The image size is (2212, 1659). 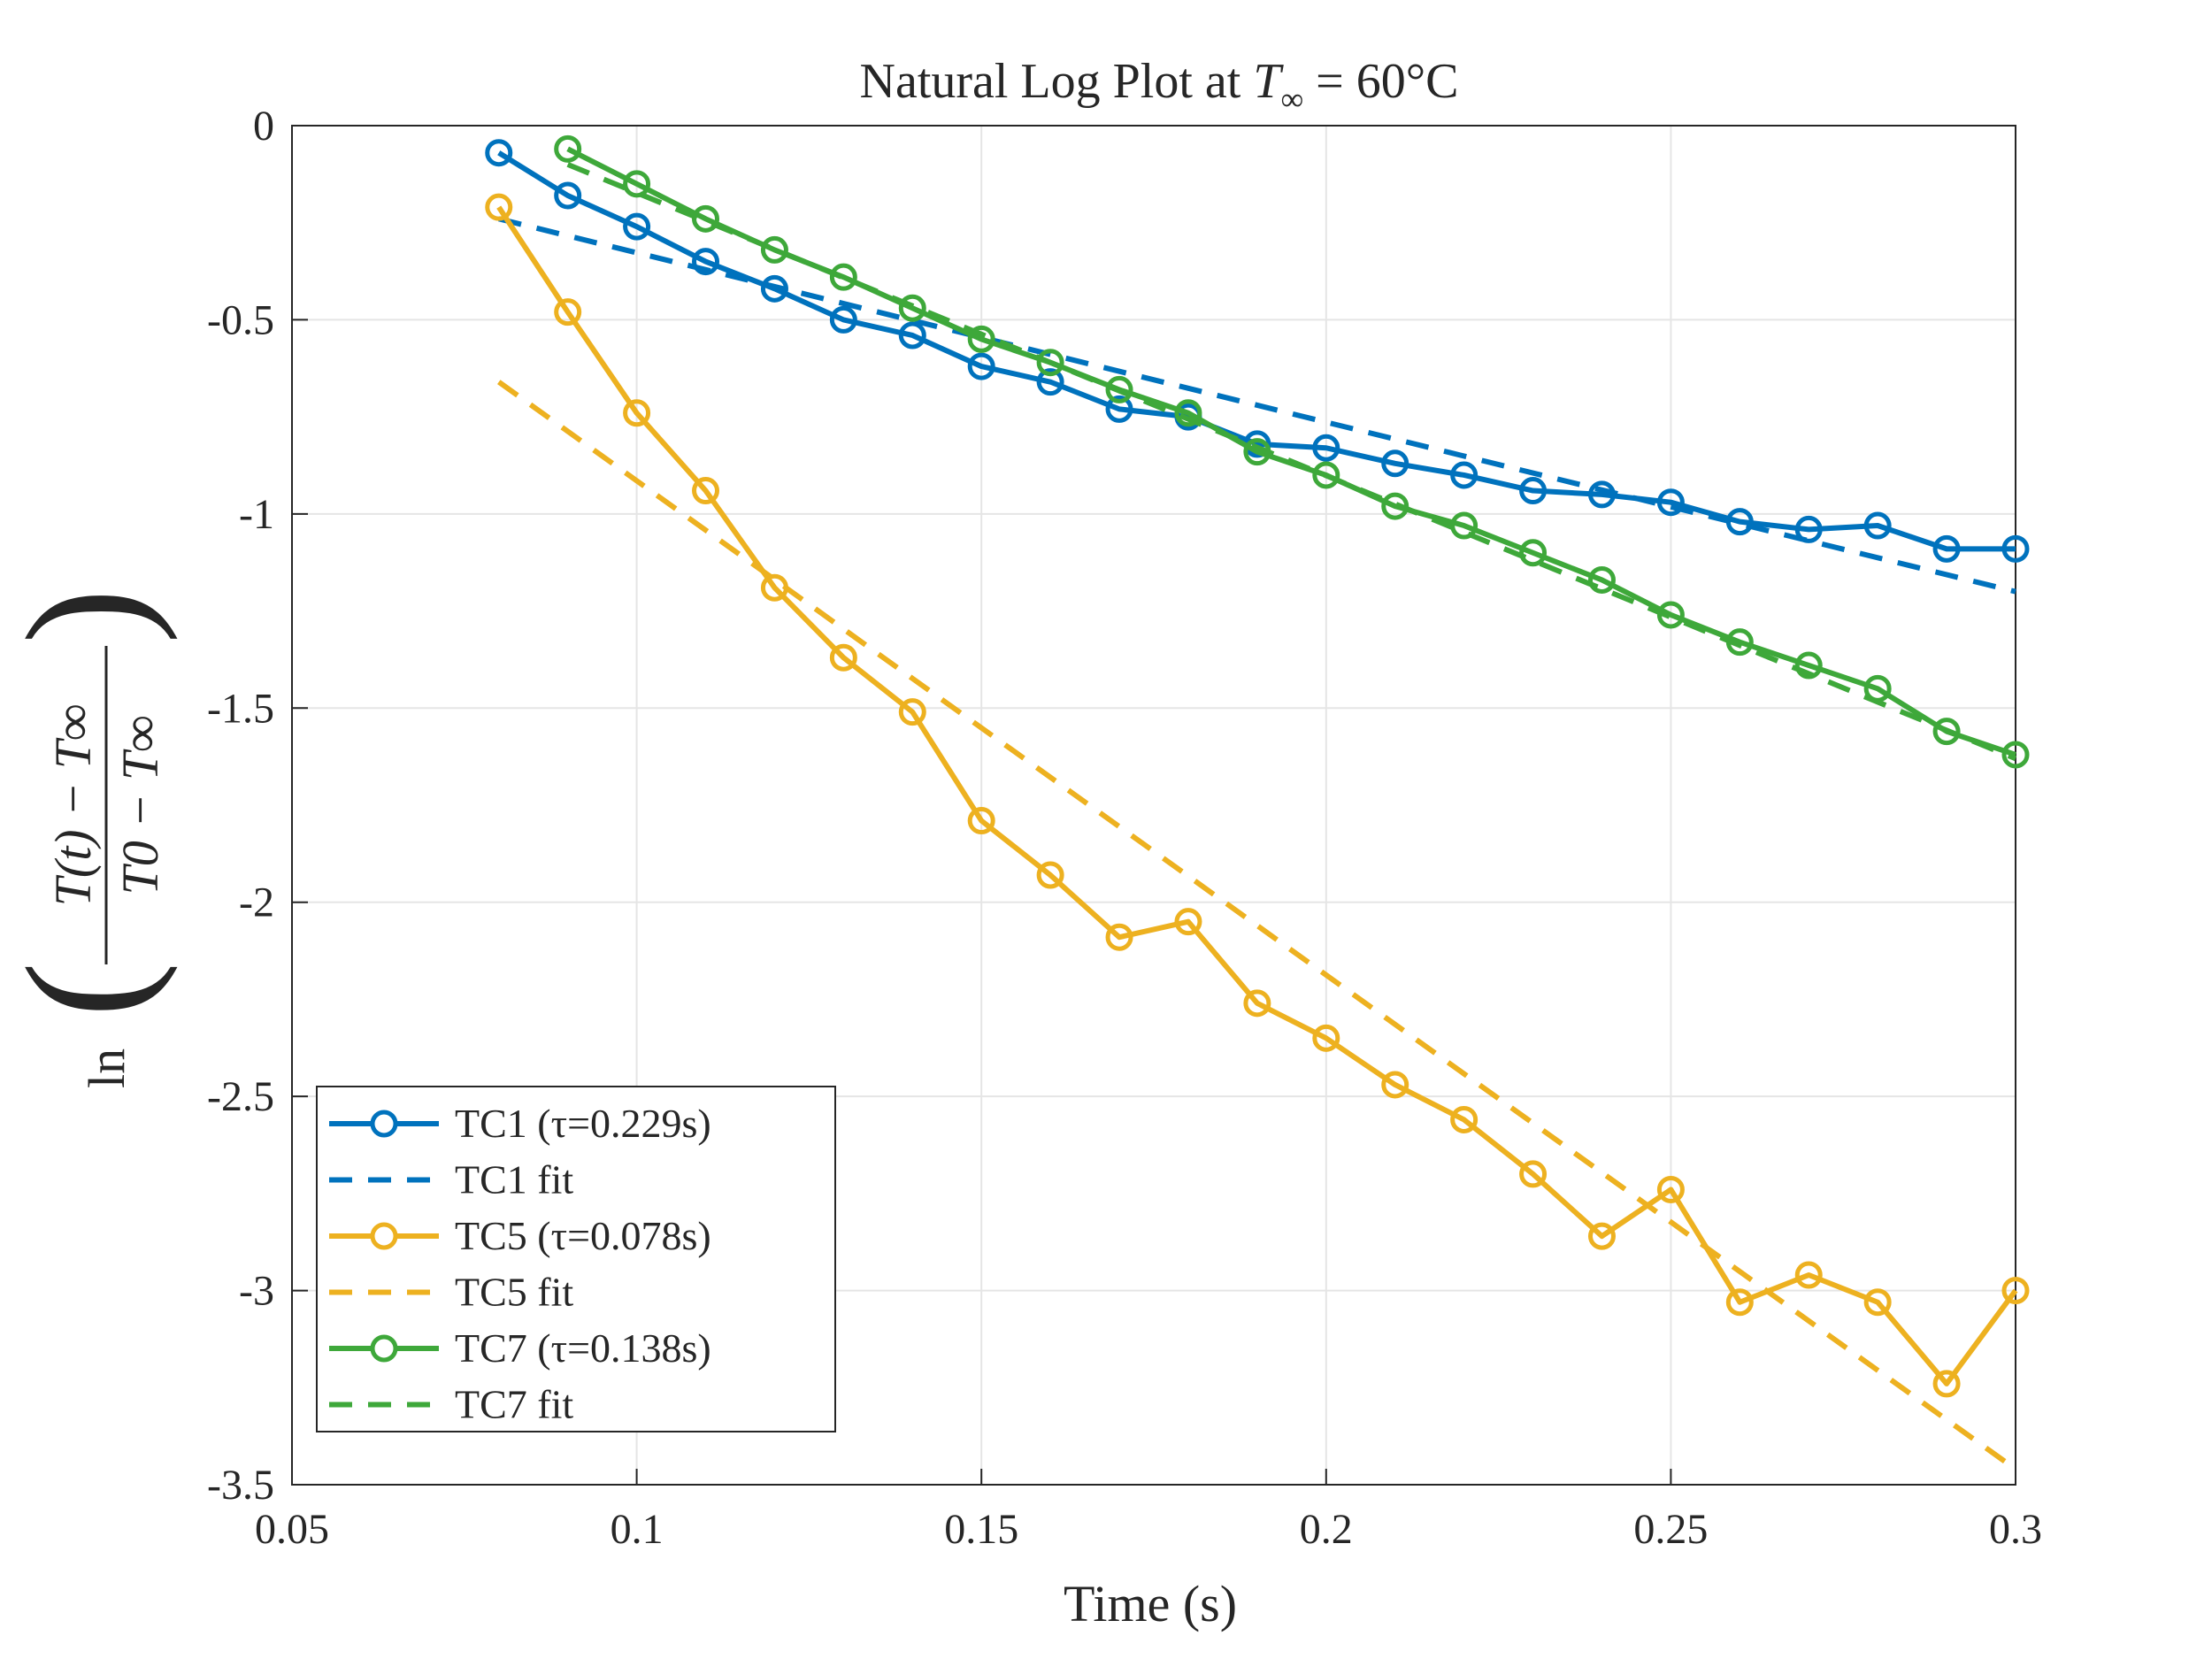 I want to click on x-tick-label: 0.05, so click(x=292, y=1530).